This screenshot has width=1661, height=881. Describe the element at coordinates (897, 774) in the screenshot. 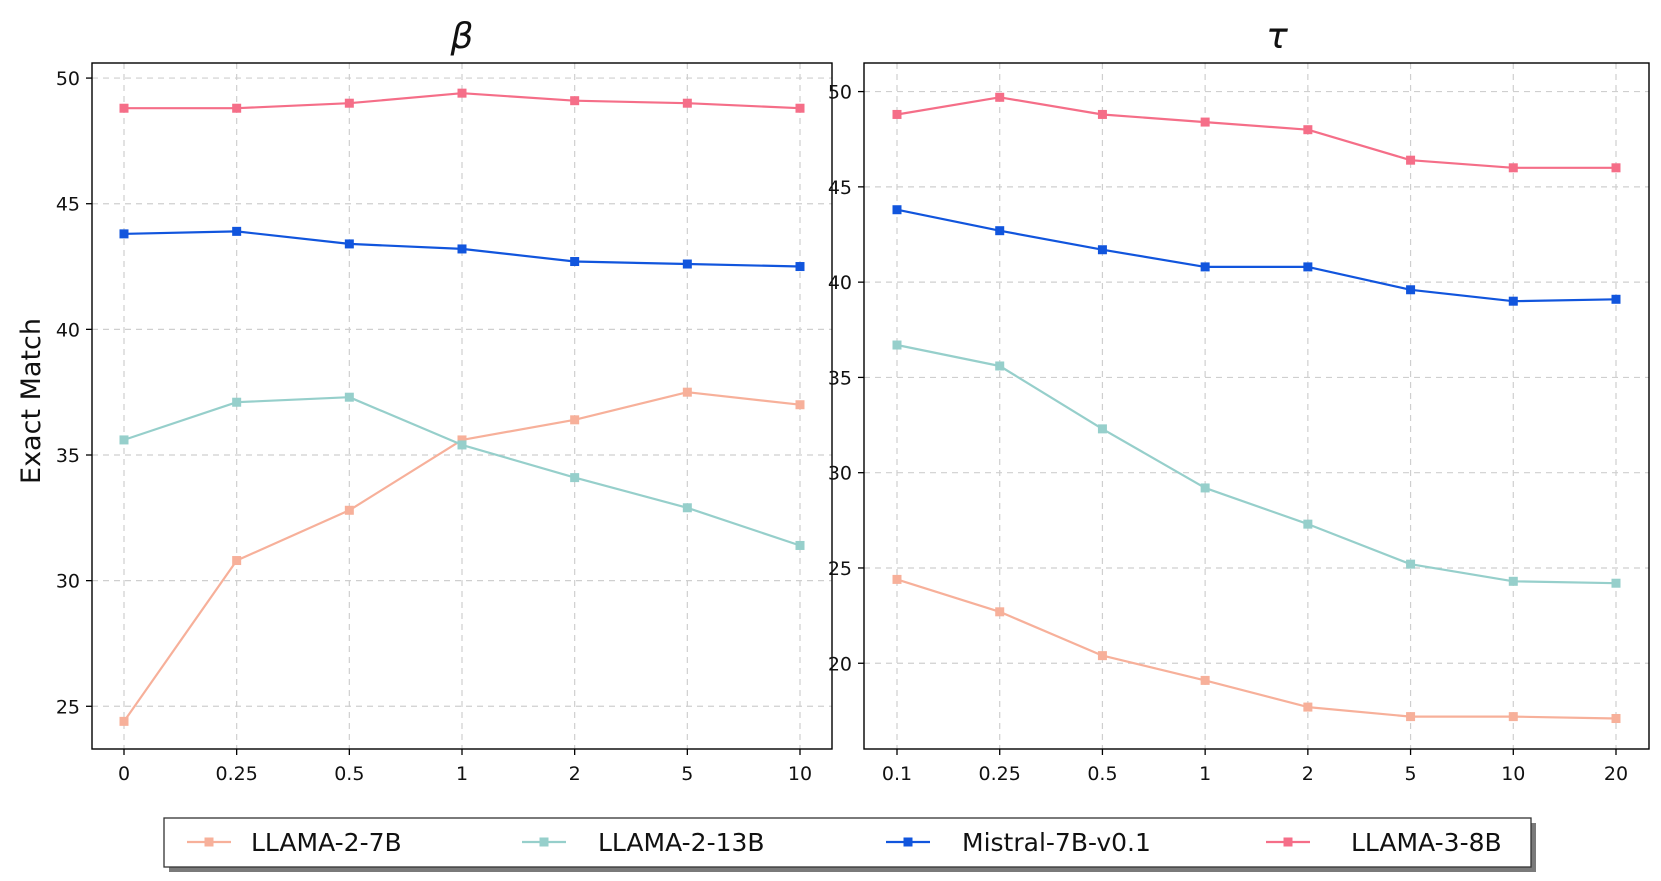

I see `tau-x-tick-label: 0.1` at that location.